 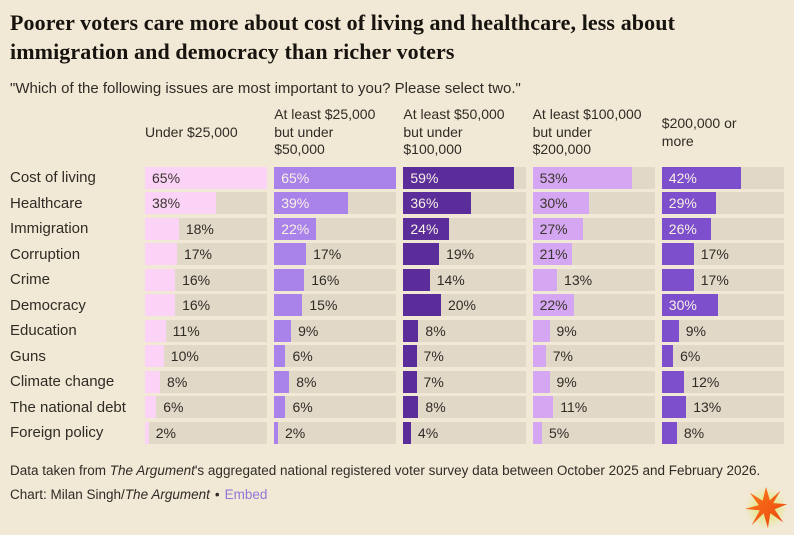 What do you see at coordinates (28, 356) in the screenshot?
I see `category-label: Guns` at bounding box center [28, 356].